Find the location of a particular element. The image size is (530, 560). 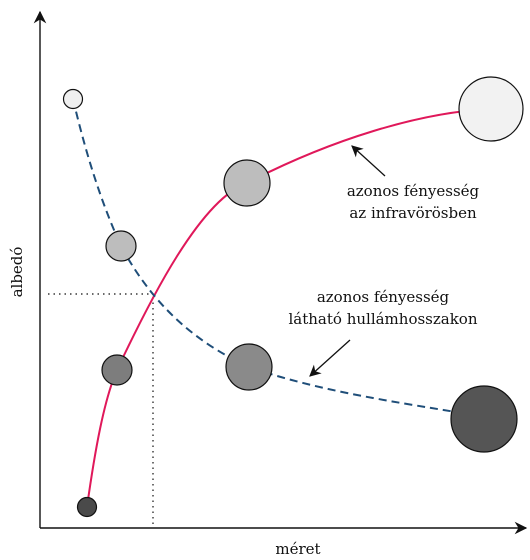

infrared-annotation-arrow is located at coordinates (368, 161).